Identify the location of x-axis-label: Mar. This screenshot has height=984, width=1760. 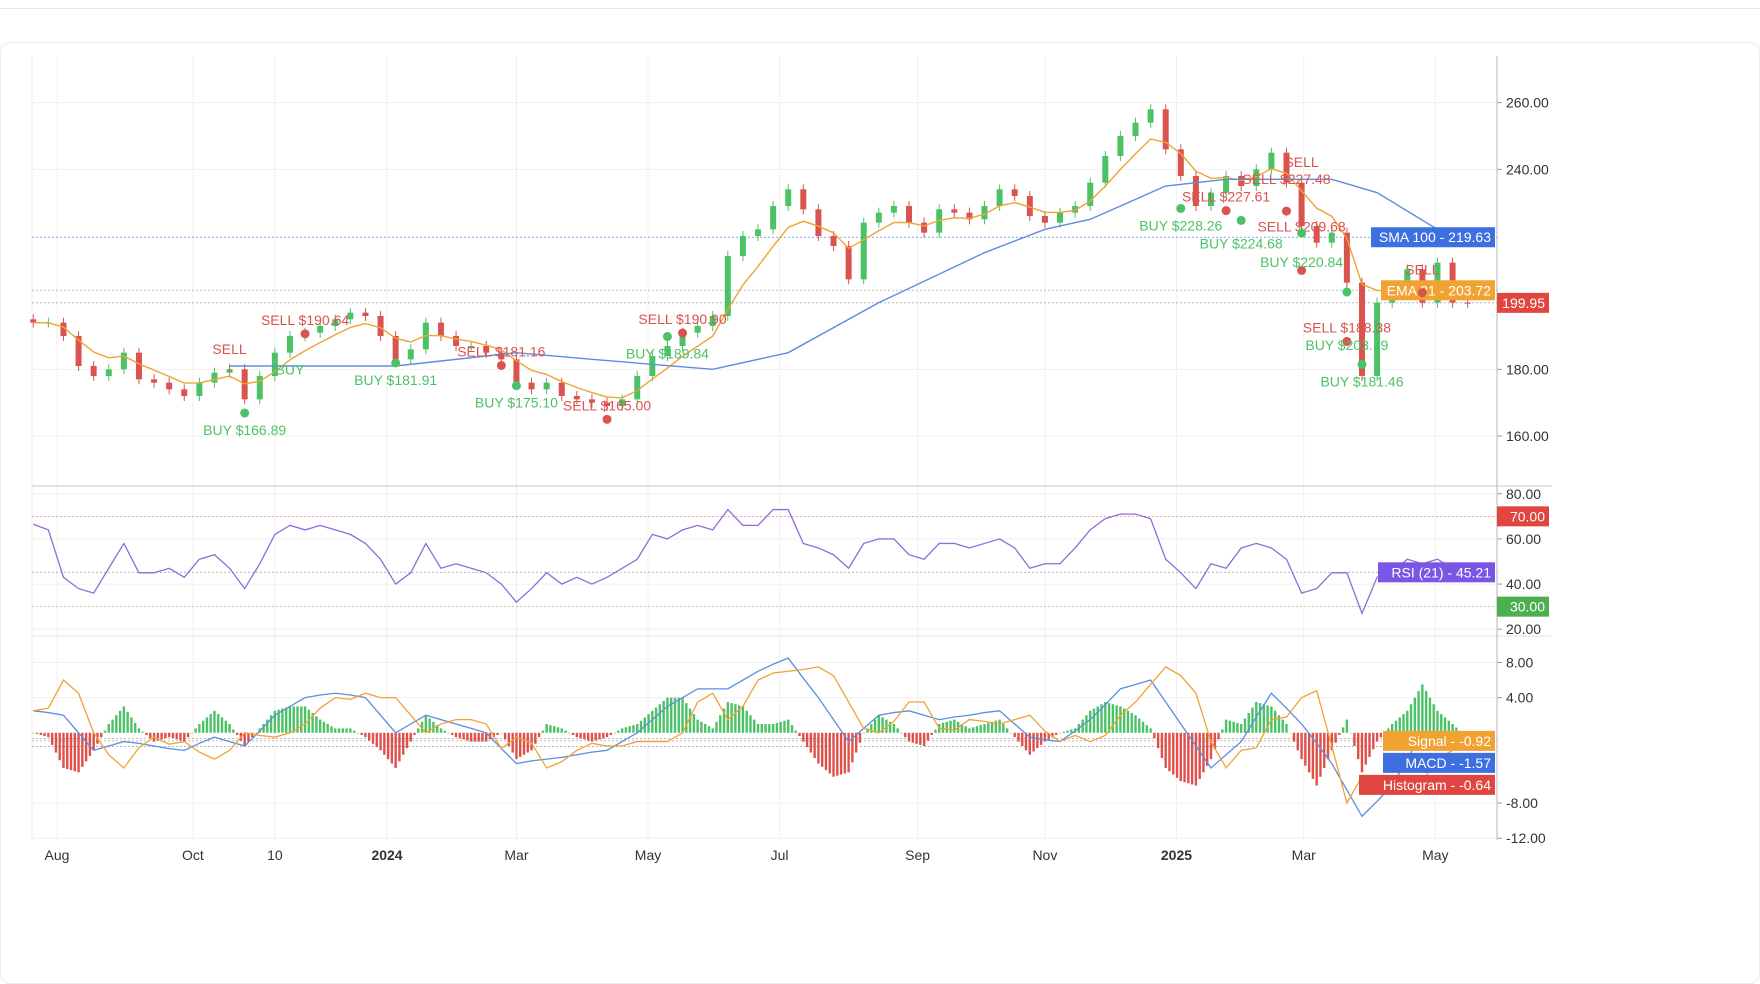
(1304, 855).